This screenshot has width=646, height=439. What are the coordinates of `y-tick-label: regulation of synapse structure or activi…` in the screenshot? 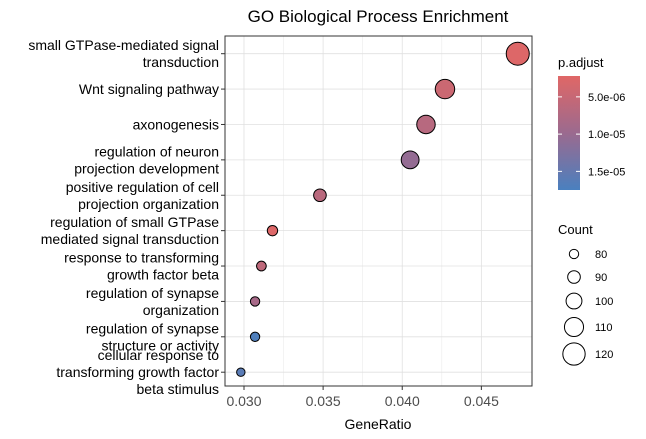 It's located at (152, 336).